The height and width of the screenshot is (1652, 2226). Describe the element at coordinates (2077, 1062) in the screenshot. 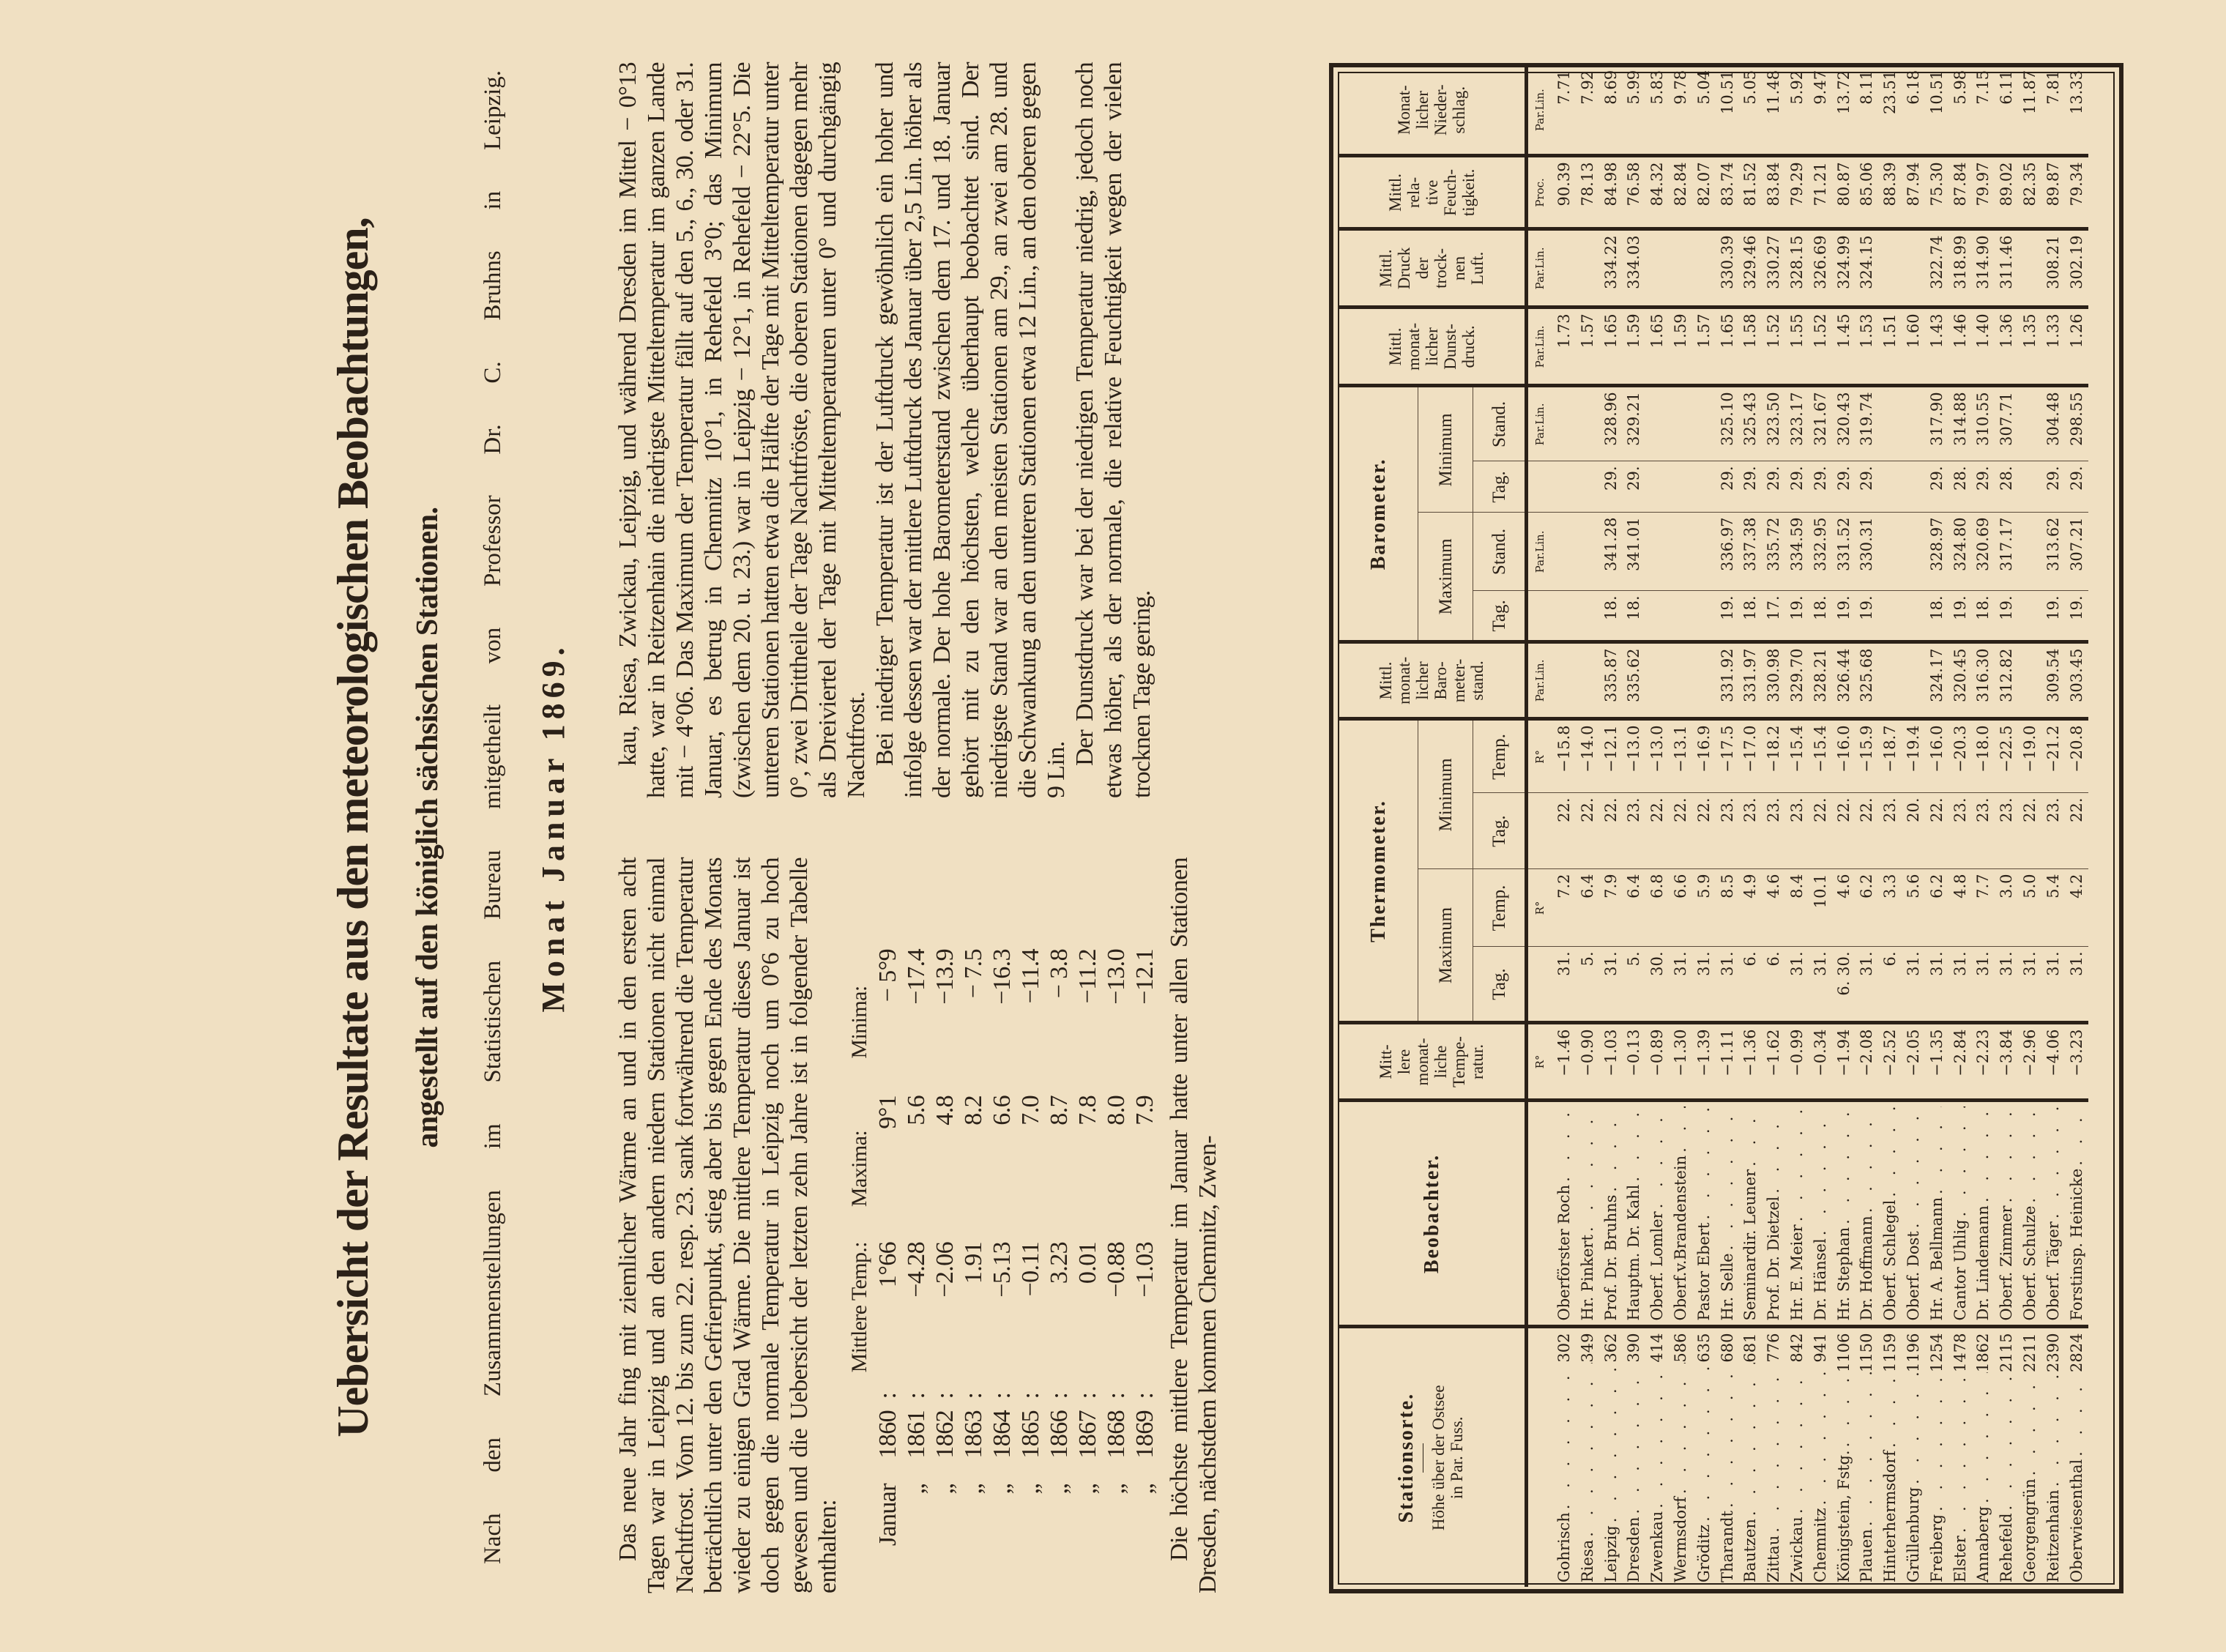

I see `mean-temp-cell: −3.23` at that location.